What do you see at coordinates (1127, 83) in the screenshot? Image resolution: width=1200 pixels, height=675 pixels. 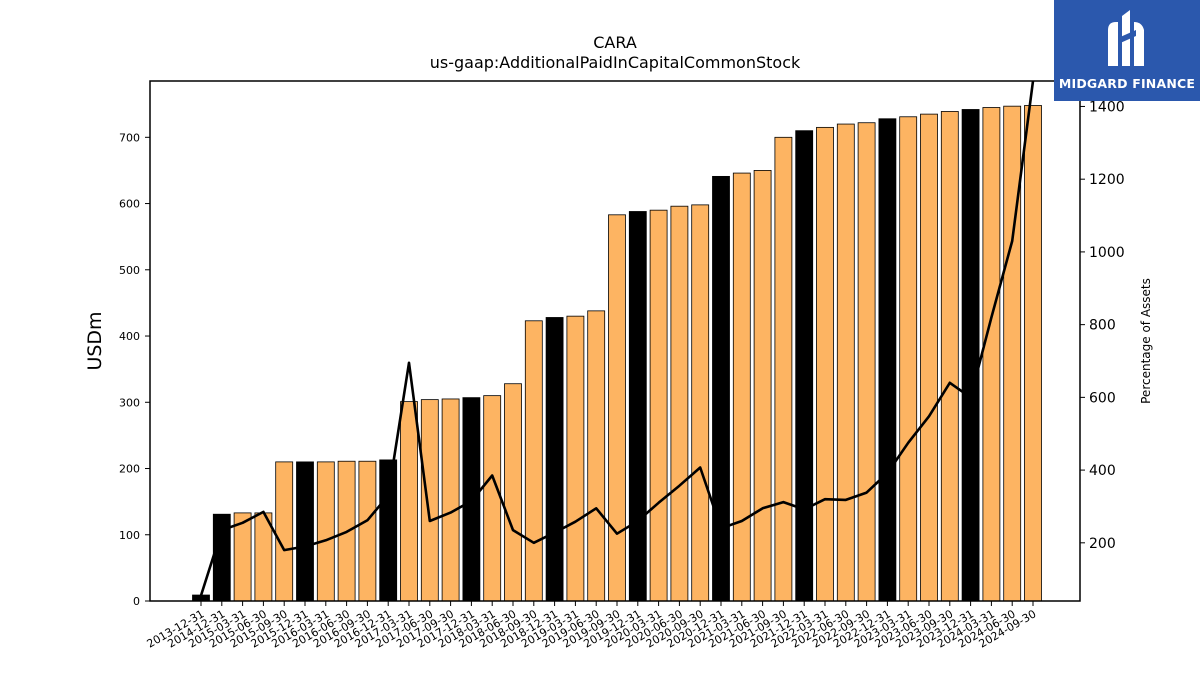 I see `logo-text: MIDGARD FINANCE` at bounding box center [1127, 83].